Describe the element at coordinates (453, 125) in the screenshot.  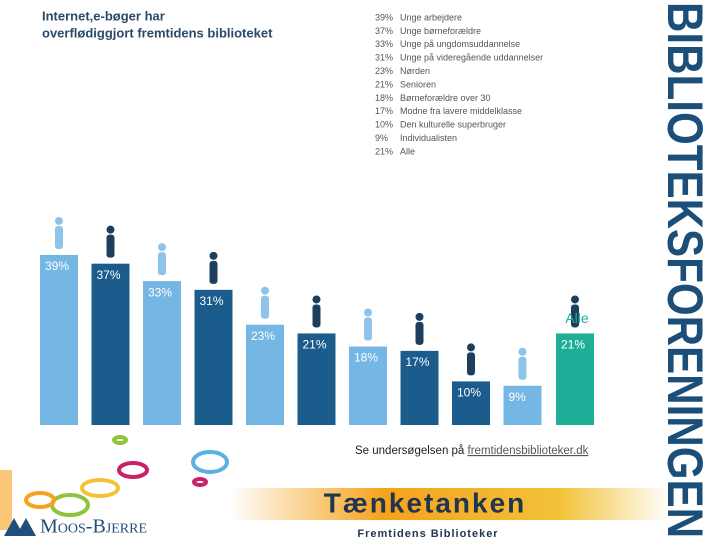
I see `legend-label: Den kulturelle superbruger` at that location.